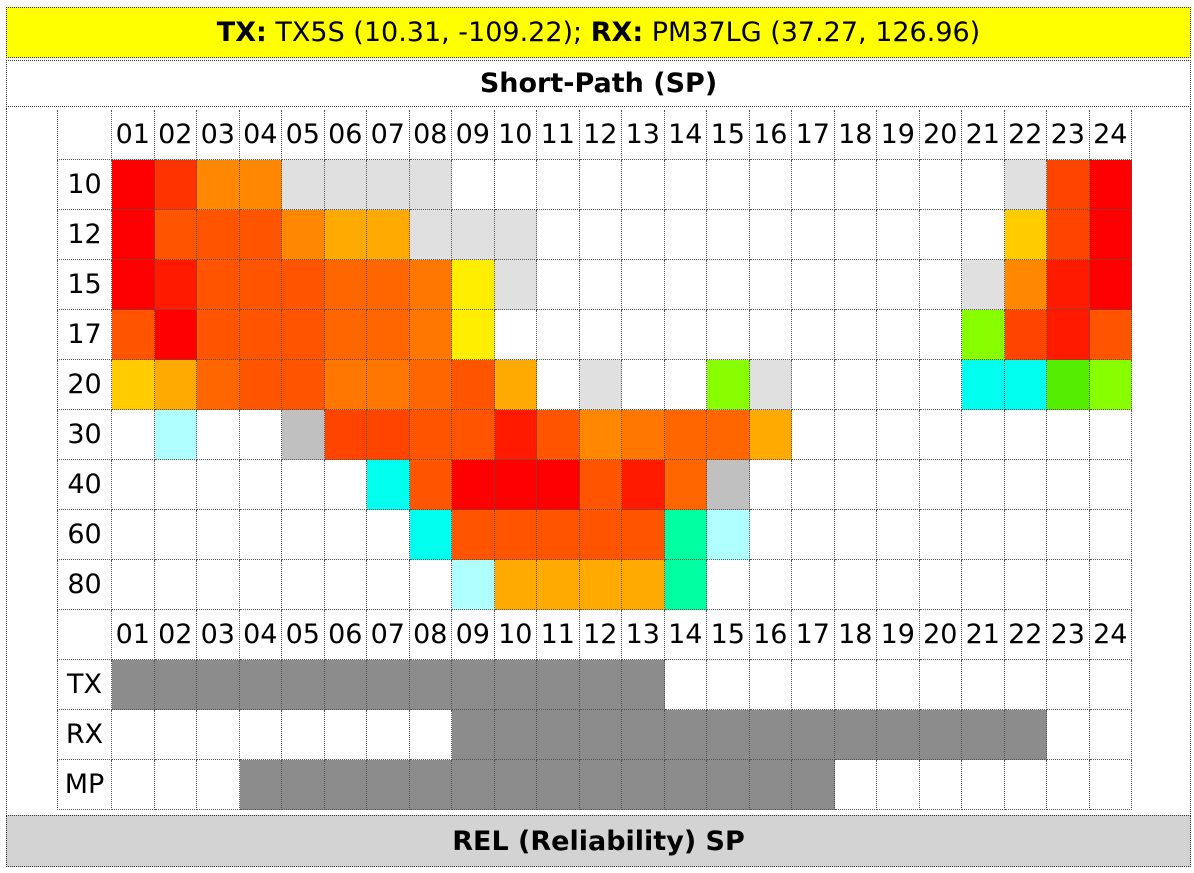 The width and height of the screenshot is (1194, 873). I want to click on hour-label-top: 15, so click(728, 135).